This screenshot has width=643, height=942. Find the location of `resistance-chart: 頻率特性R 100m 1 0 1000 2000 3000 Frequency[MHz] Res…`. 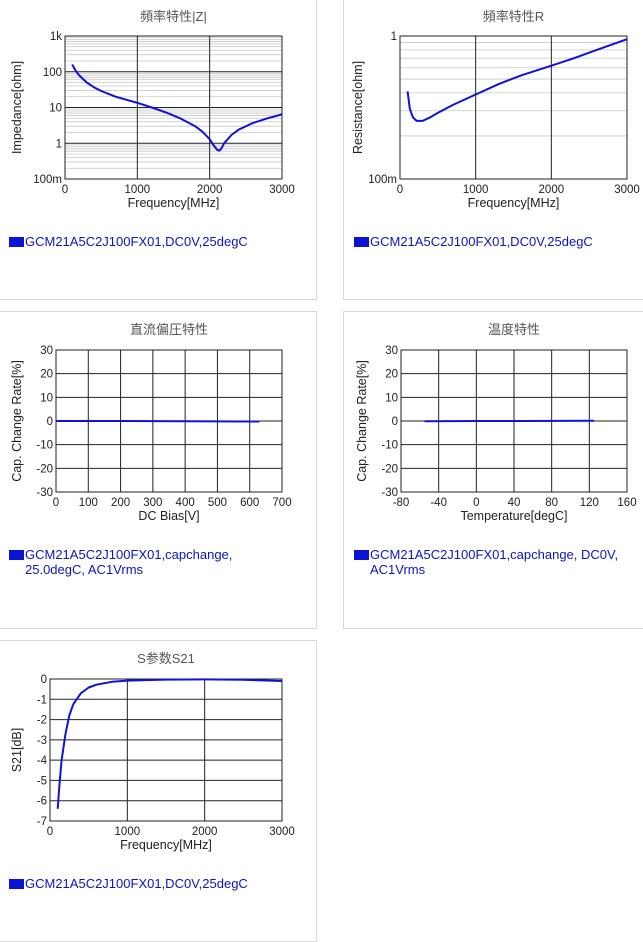

resistance-chart: 頻率特性R 100m 1 0 1000 2000 3000 Frequency[MHz] Res… is located at coordinates (493, 114).